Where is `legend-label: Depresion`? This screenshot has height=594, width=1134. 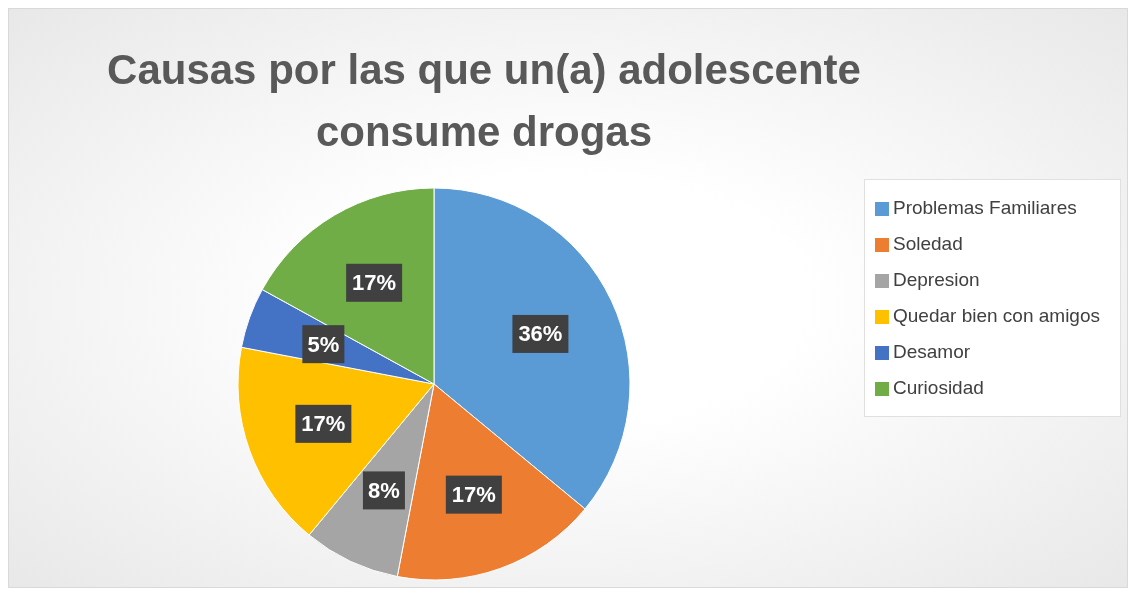 legend-label: Depresion is located at coordinates (936, 279).